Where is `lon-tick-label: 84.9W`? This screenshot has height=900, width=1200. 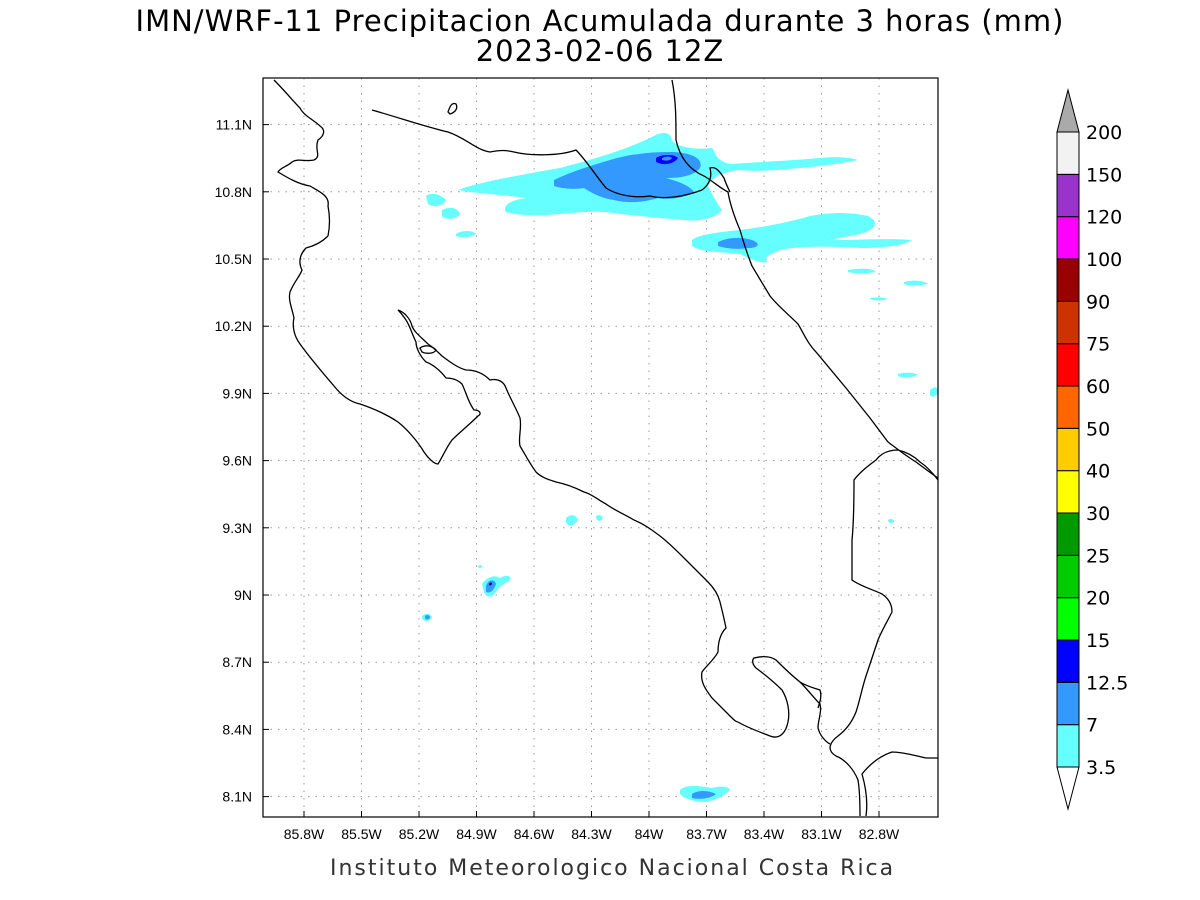 lon-tick-label: 84.9W is located at coordinates (476, 834).